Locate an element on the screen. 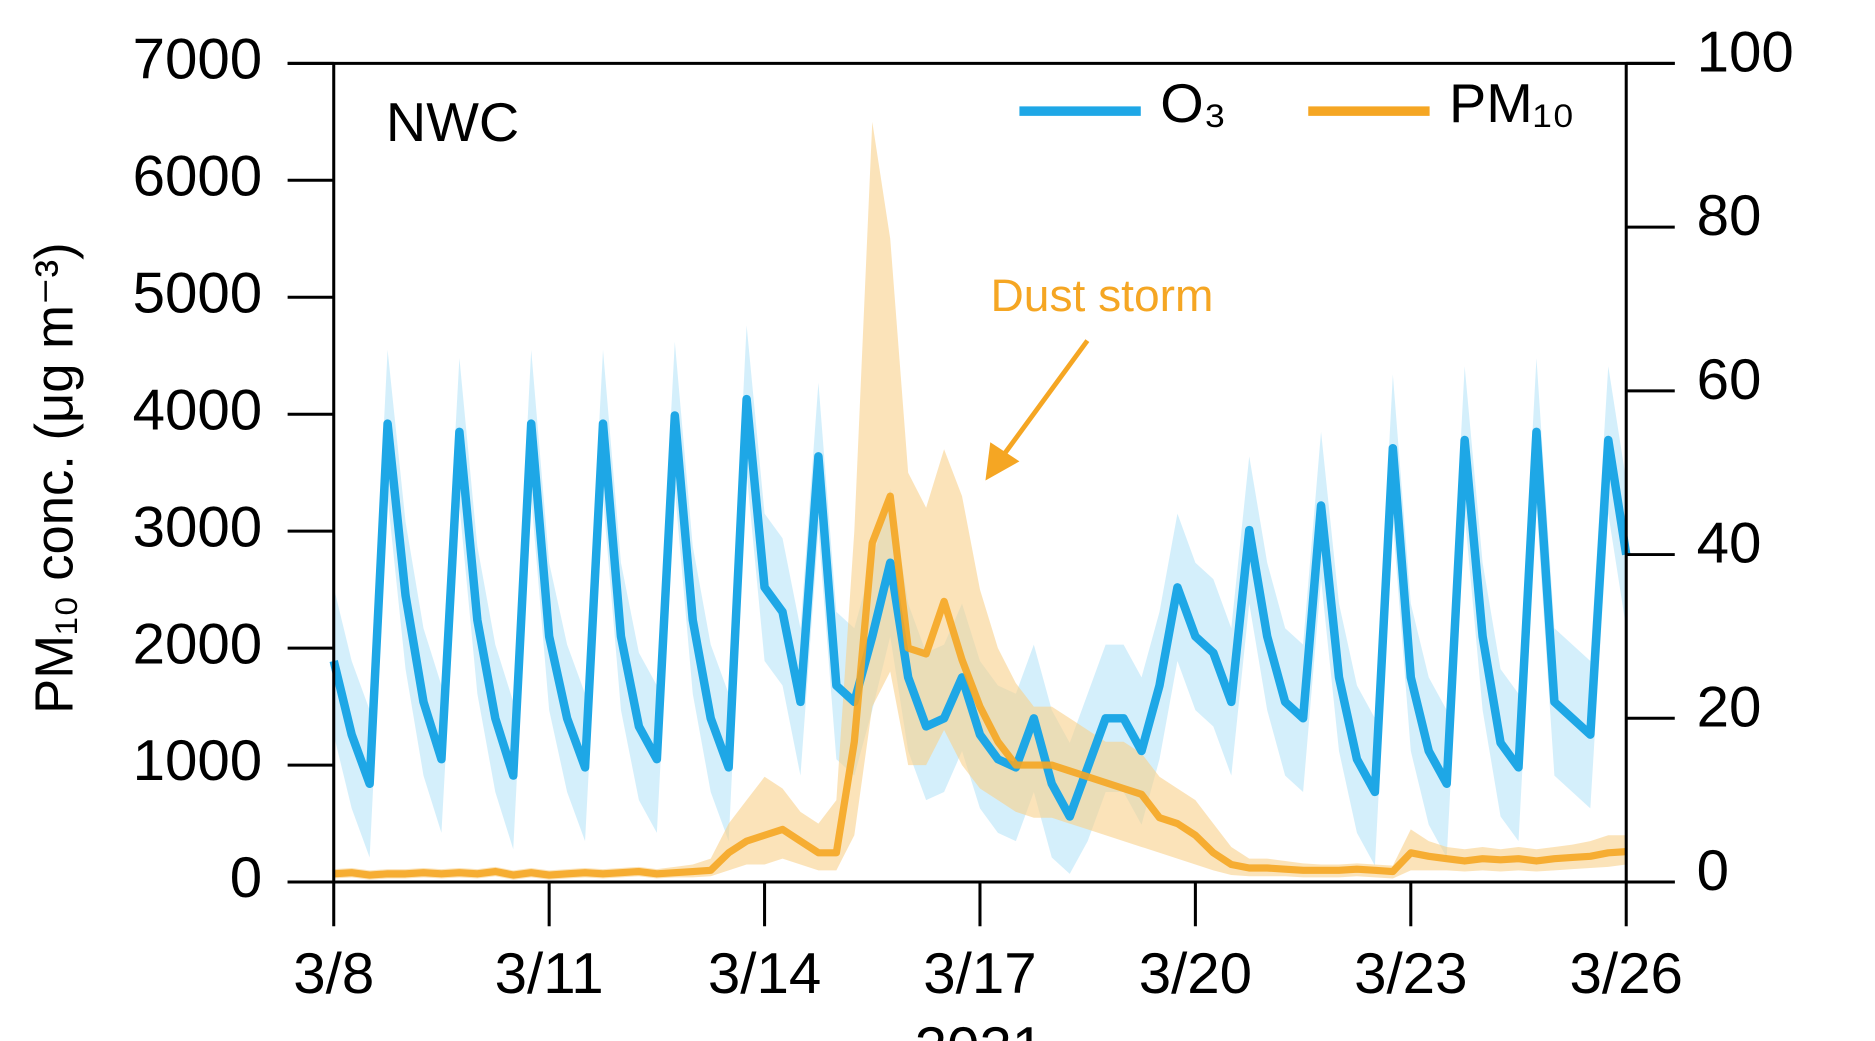 The image size is (1875, 1041). annotation: Dust storm is located at coordinates (1102, 295).